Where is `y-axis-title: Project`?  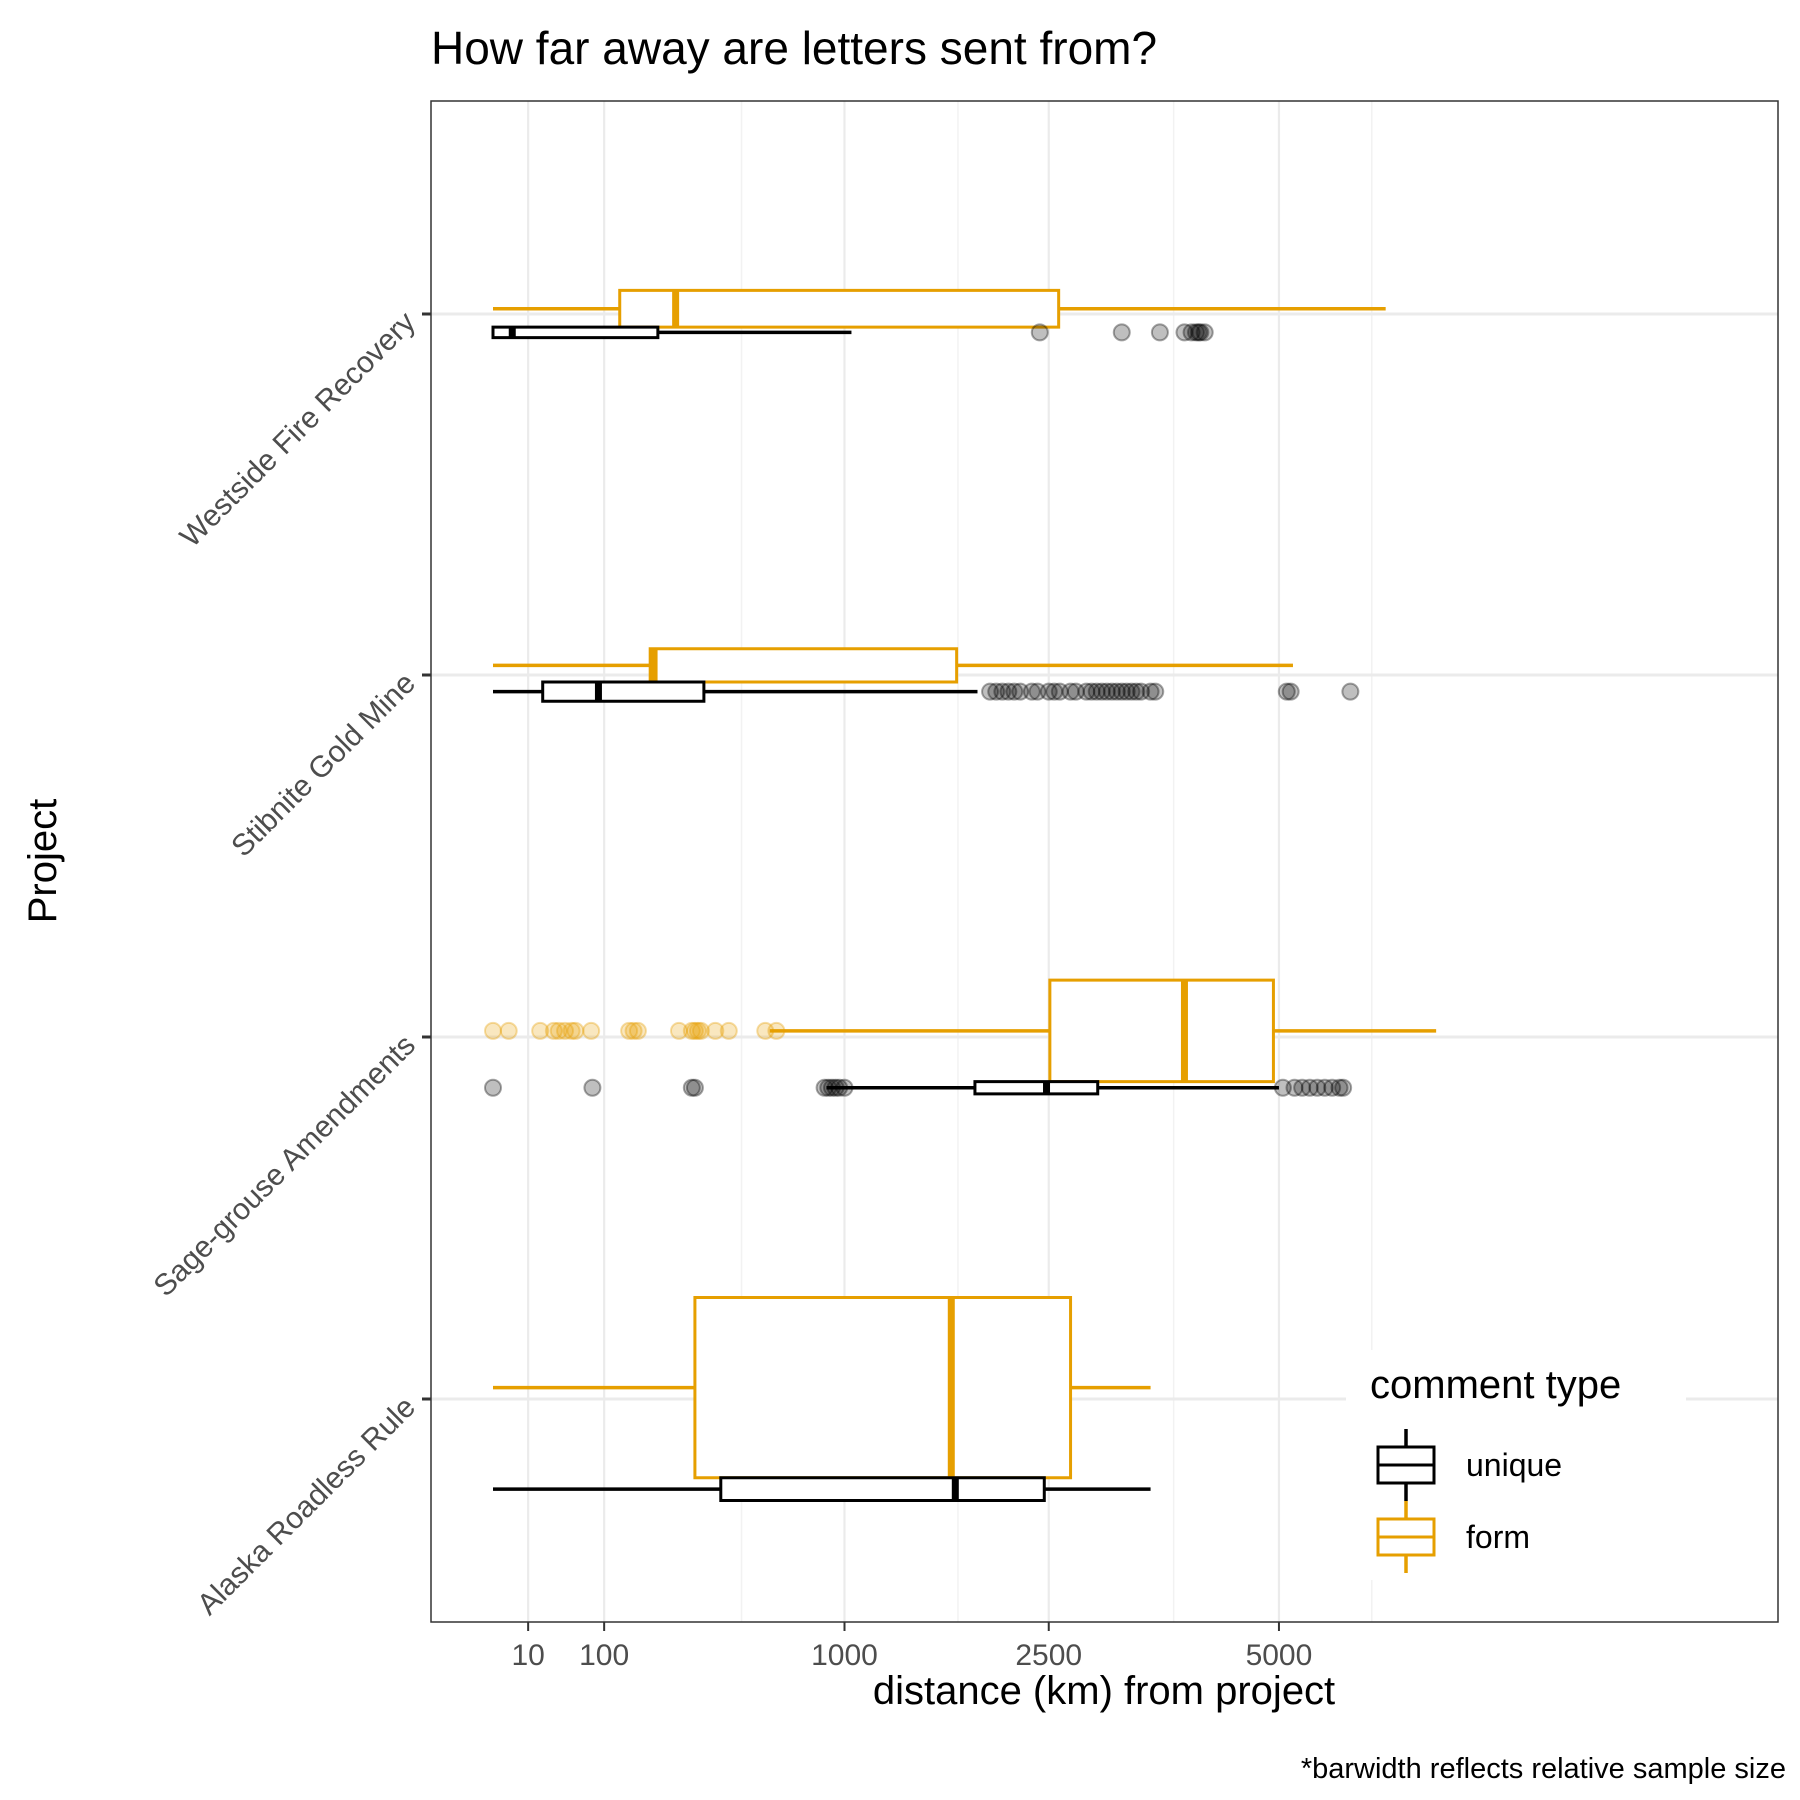 y-axis-title: Project is located at coordinates (43, 861).